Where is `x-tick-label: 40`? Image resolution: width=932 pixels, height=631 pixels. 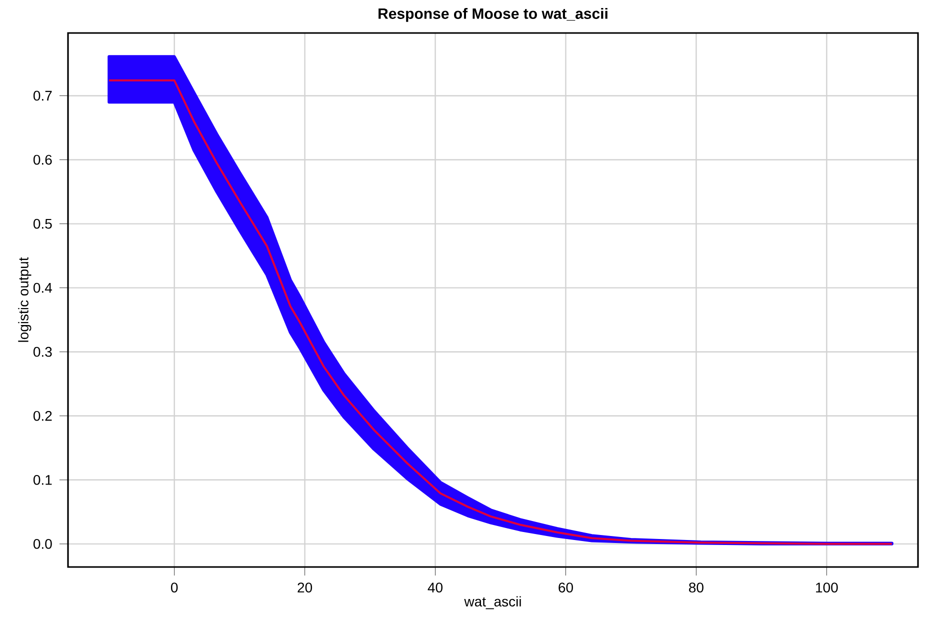
x-tick-label: 40 is located at coordinates (435, 587).